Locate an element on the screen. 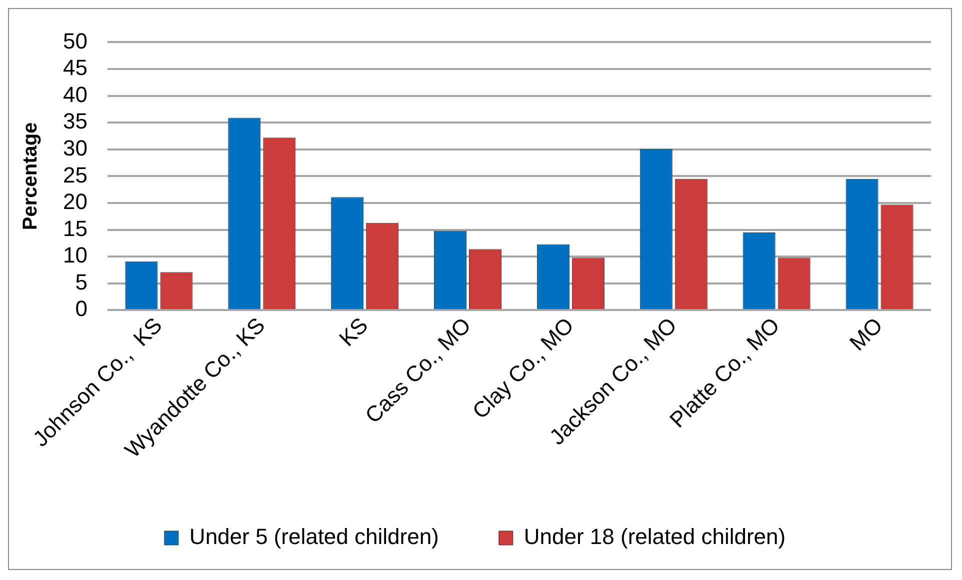 The width and height of the screenshot is (962, 580). y-axis-title: Percentage is located at coordinates (31, 176).